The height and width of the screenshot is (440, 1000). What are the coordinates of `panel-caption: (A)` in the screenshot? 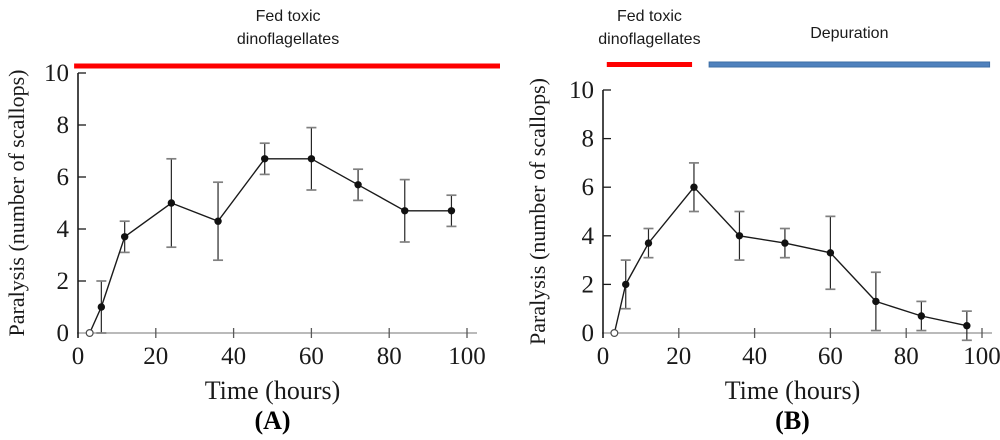 It's located at (272, 420).